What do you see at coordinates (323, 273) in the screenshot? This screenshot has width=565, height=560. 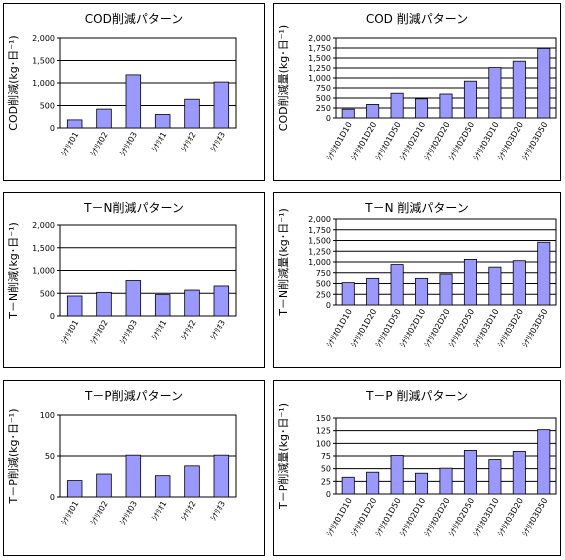 I see `y-tick-label: 750` at bounding box center [323, 273].